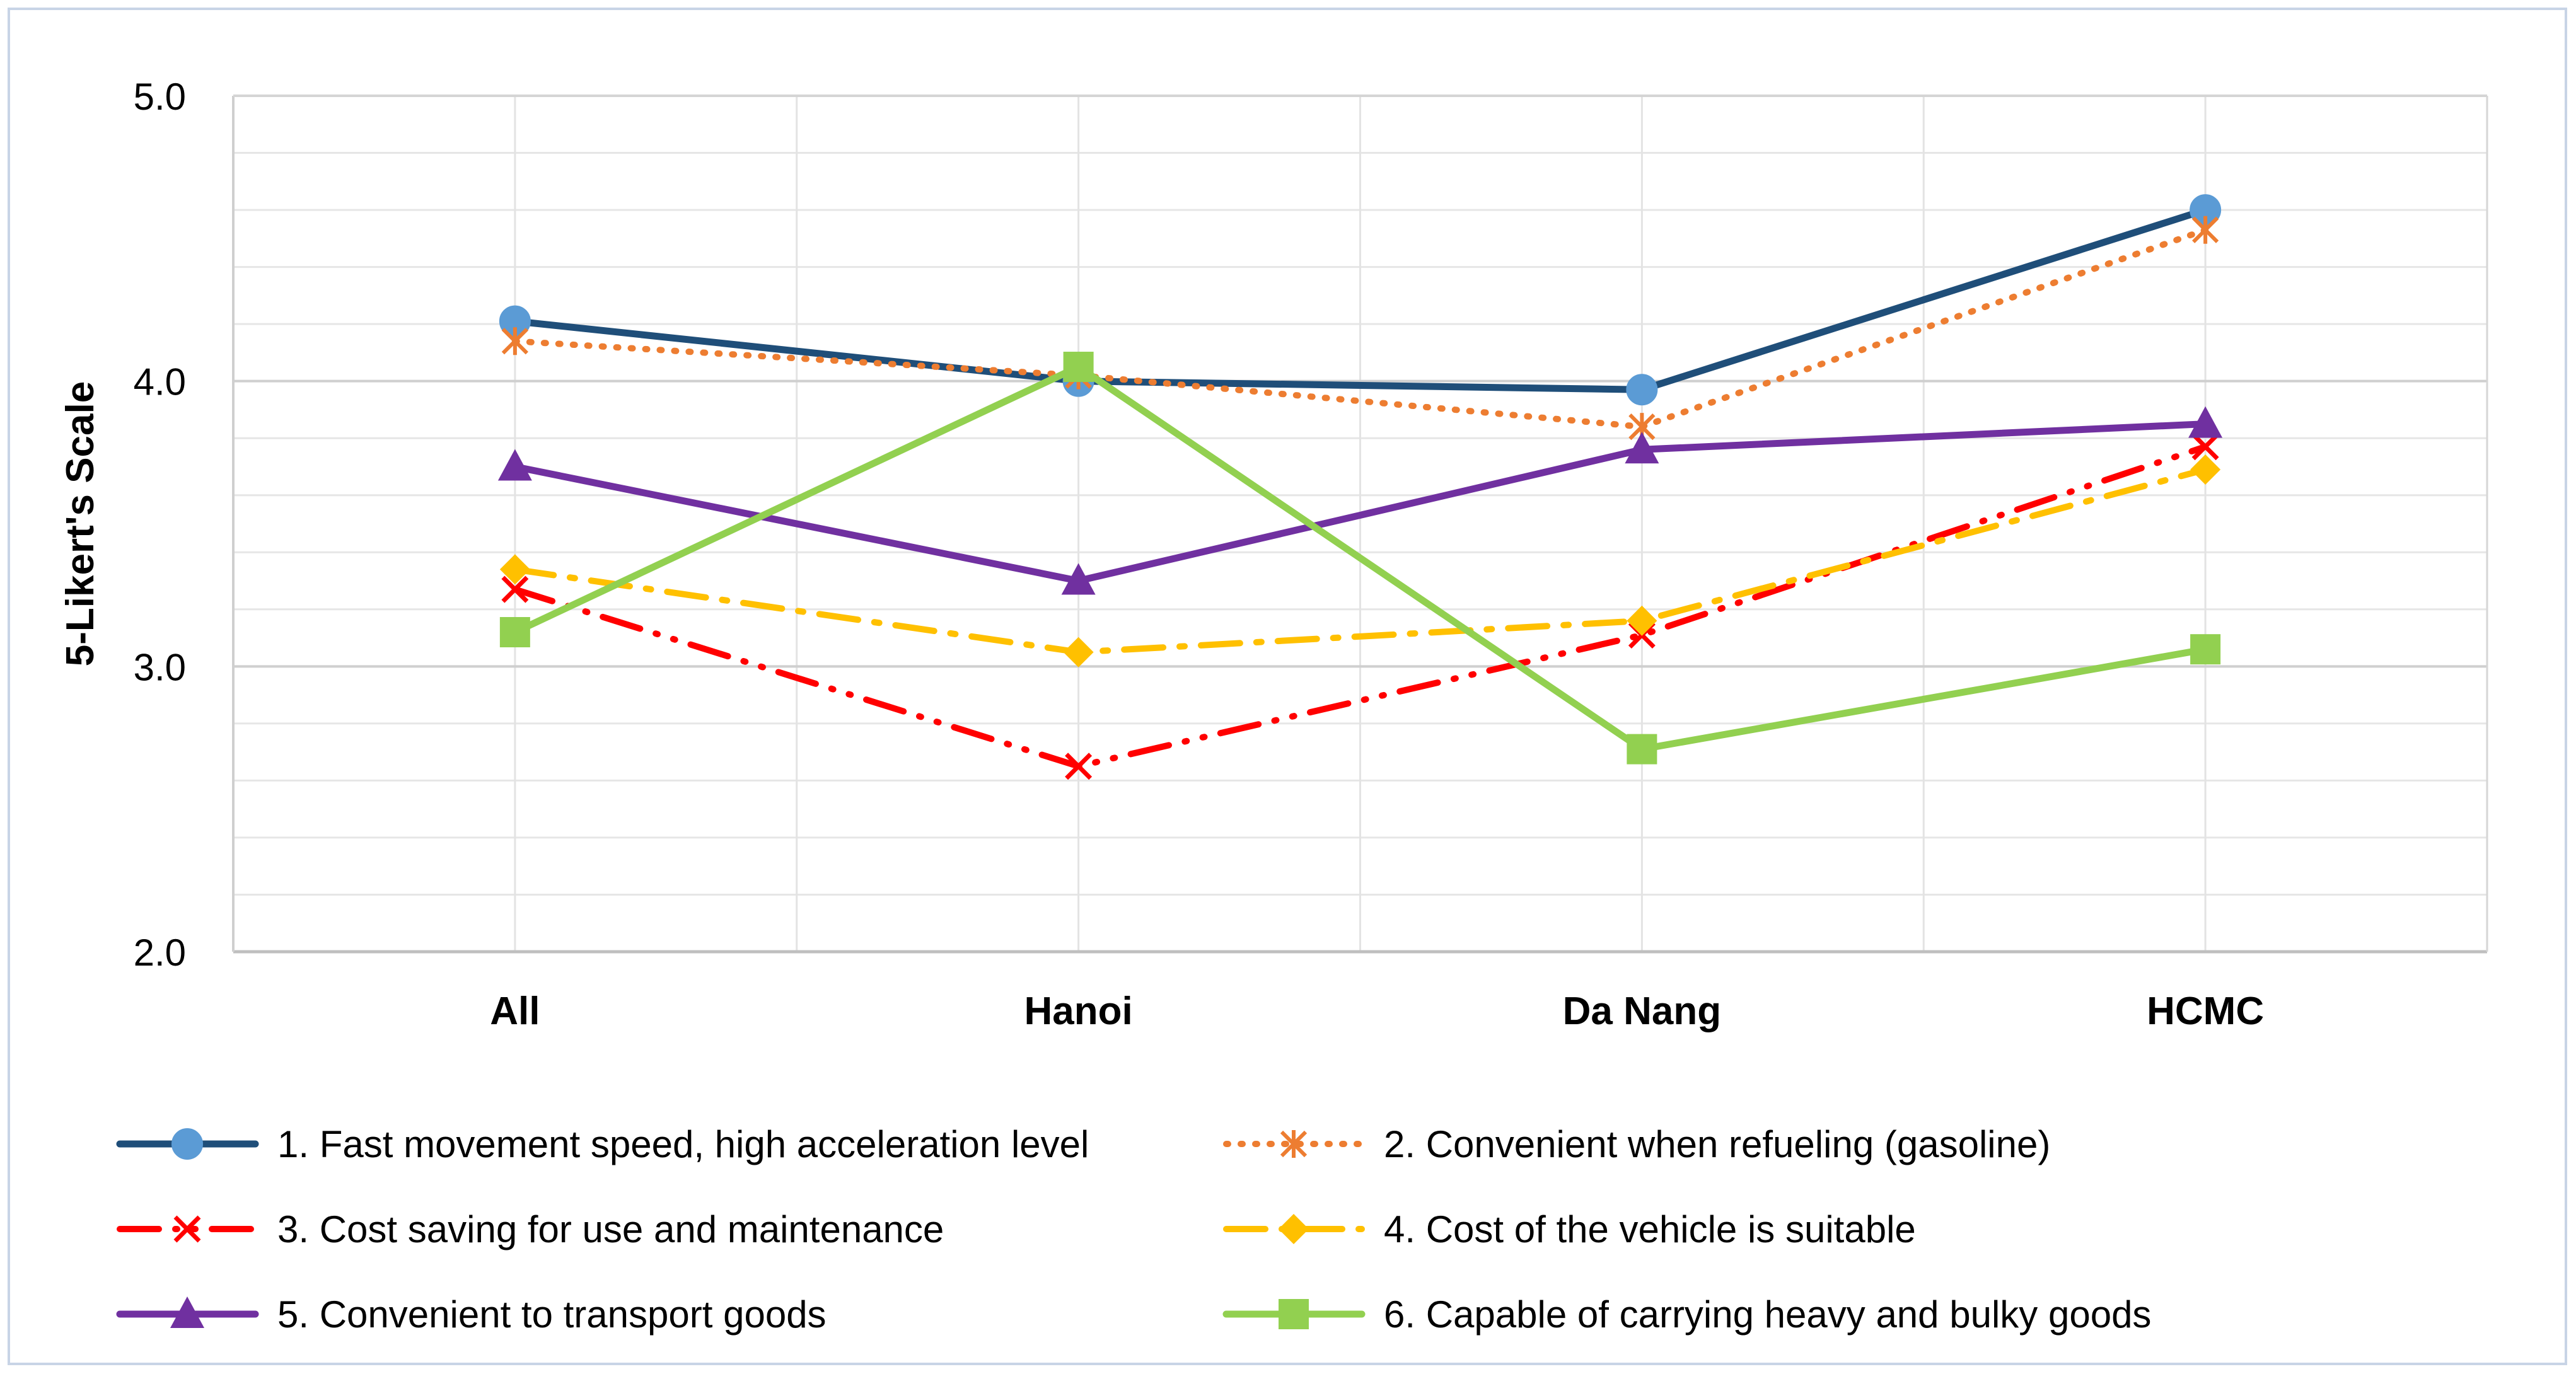 The image size is (2576, 1374). What do you see at coordinates (1360, 299) in the screenshot?
I see `series-line-fast-movement-speed-high-acceleration-level` at bounding box center [1360, 299].